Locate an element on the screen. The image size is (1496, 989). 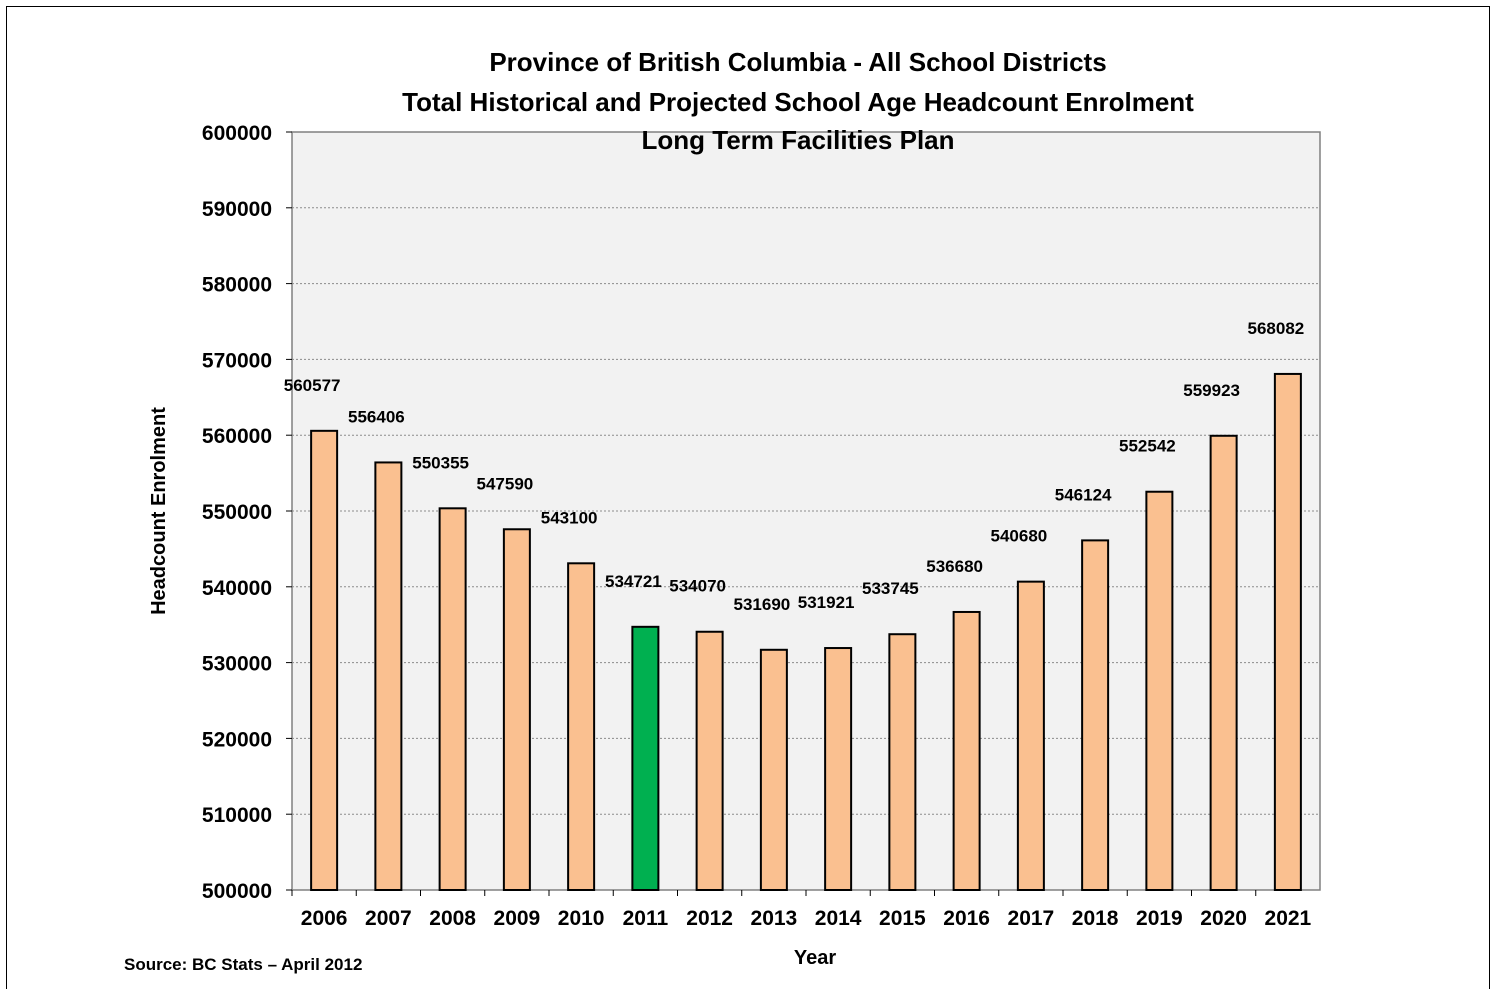
chart-title-line-3: Long Term Facilities Plan is located at coordinates (797, 140).